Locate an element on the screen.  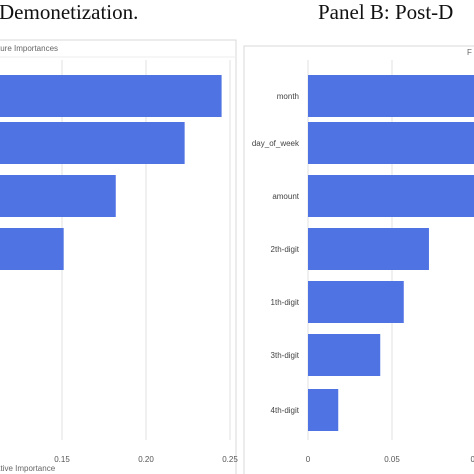
panel-a-subtitle: ture Importances is located at coordinates (29, 48).